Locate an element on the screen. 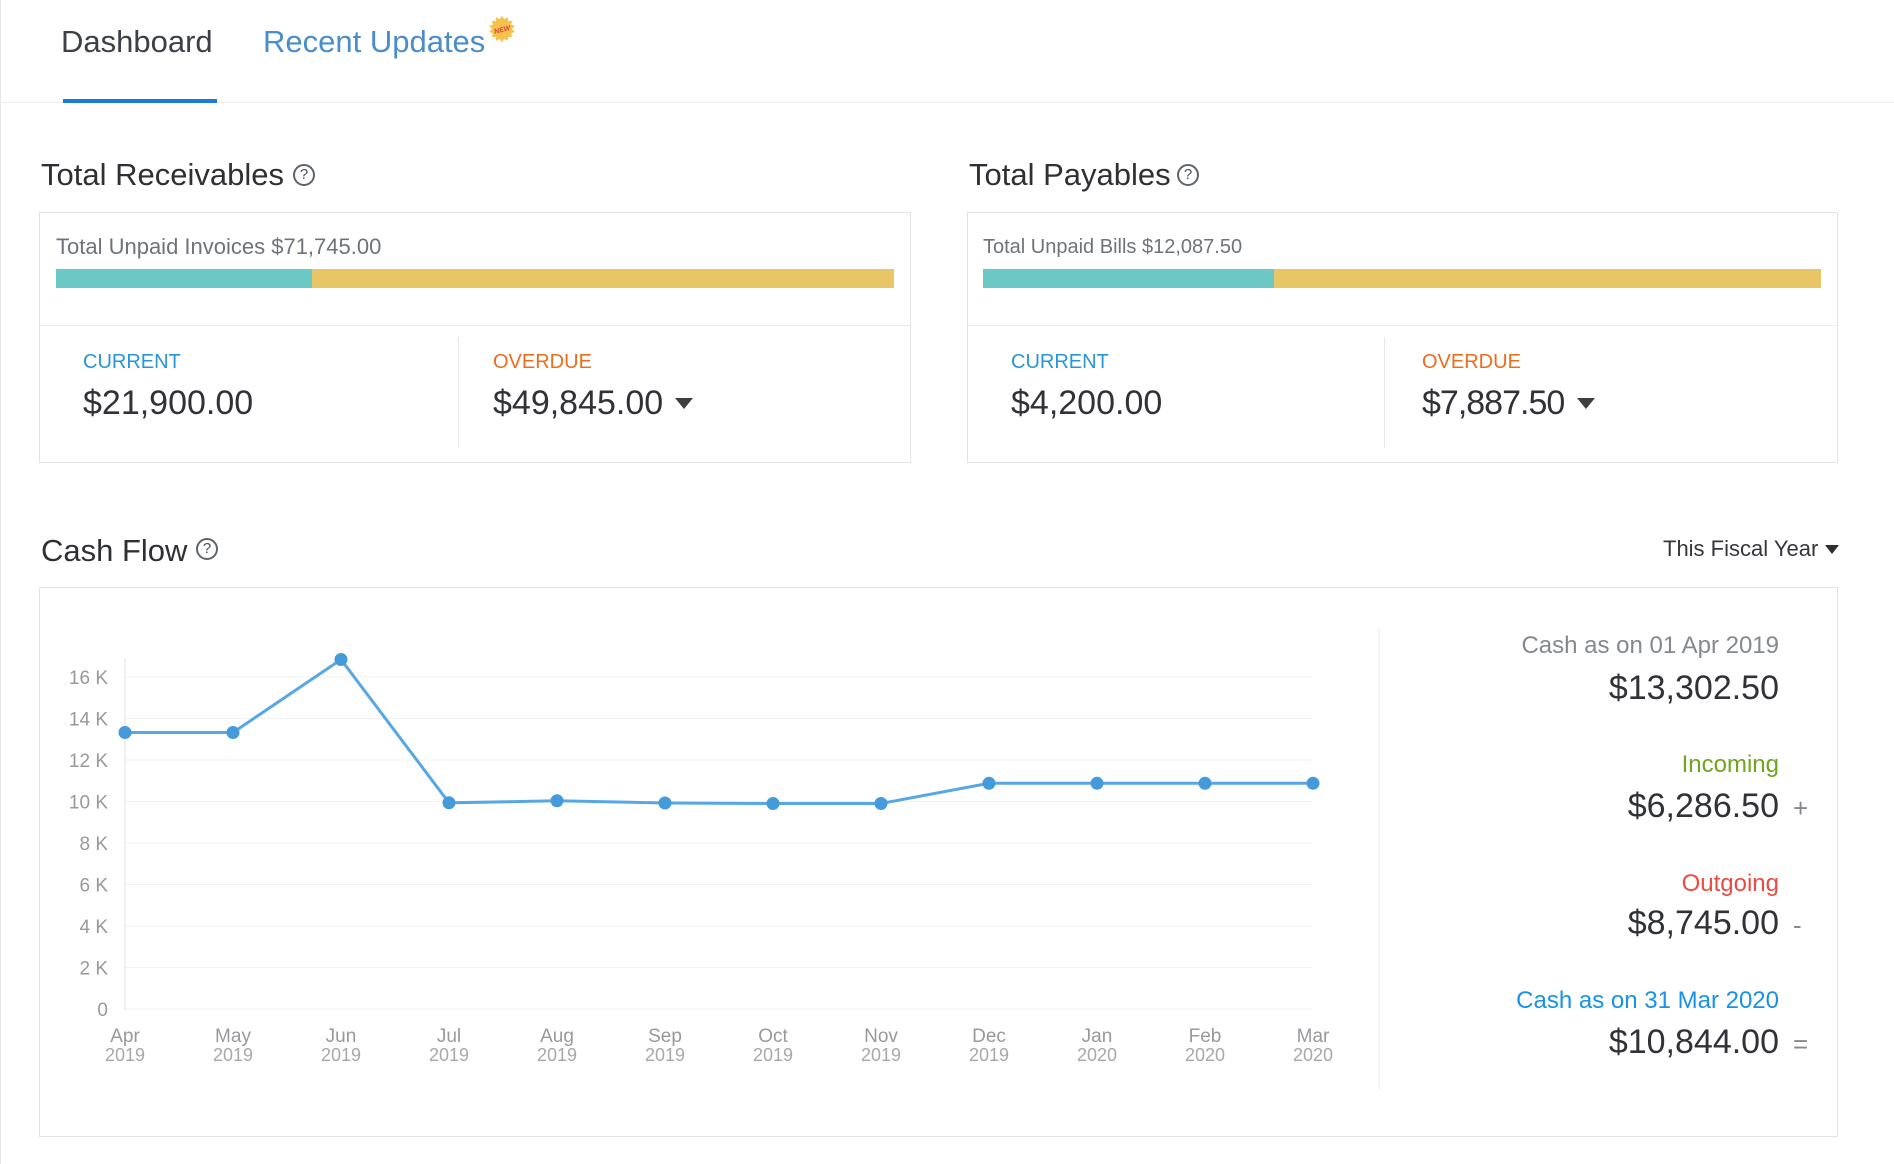 The height and width of the screenshot is (1164, 1894). svg-text: 2 K is located at coordinates (93, 969).